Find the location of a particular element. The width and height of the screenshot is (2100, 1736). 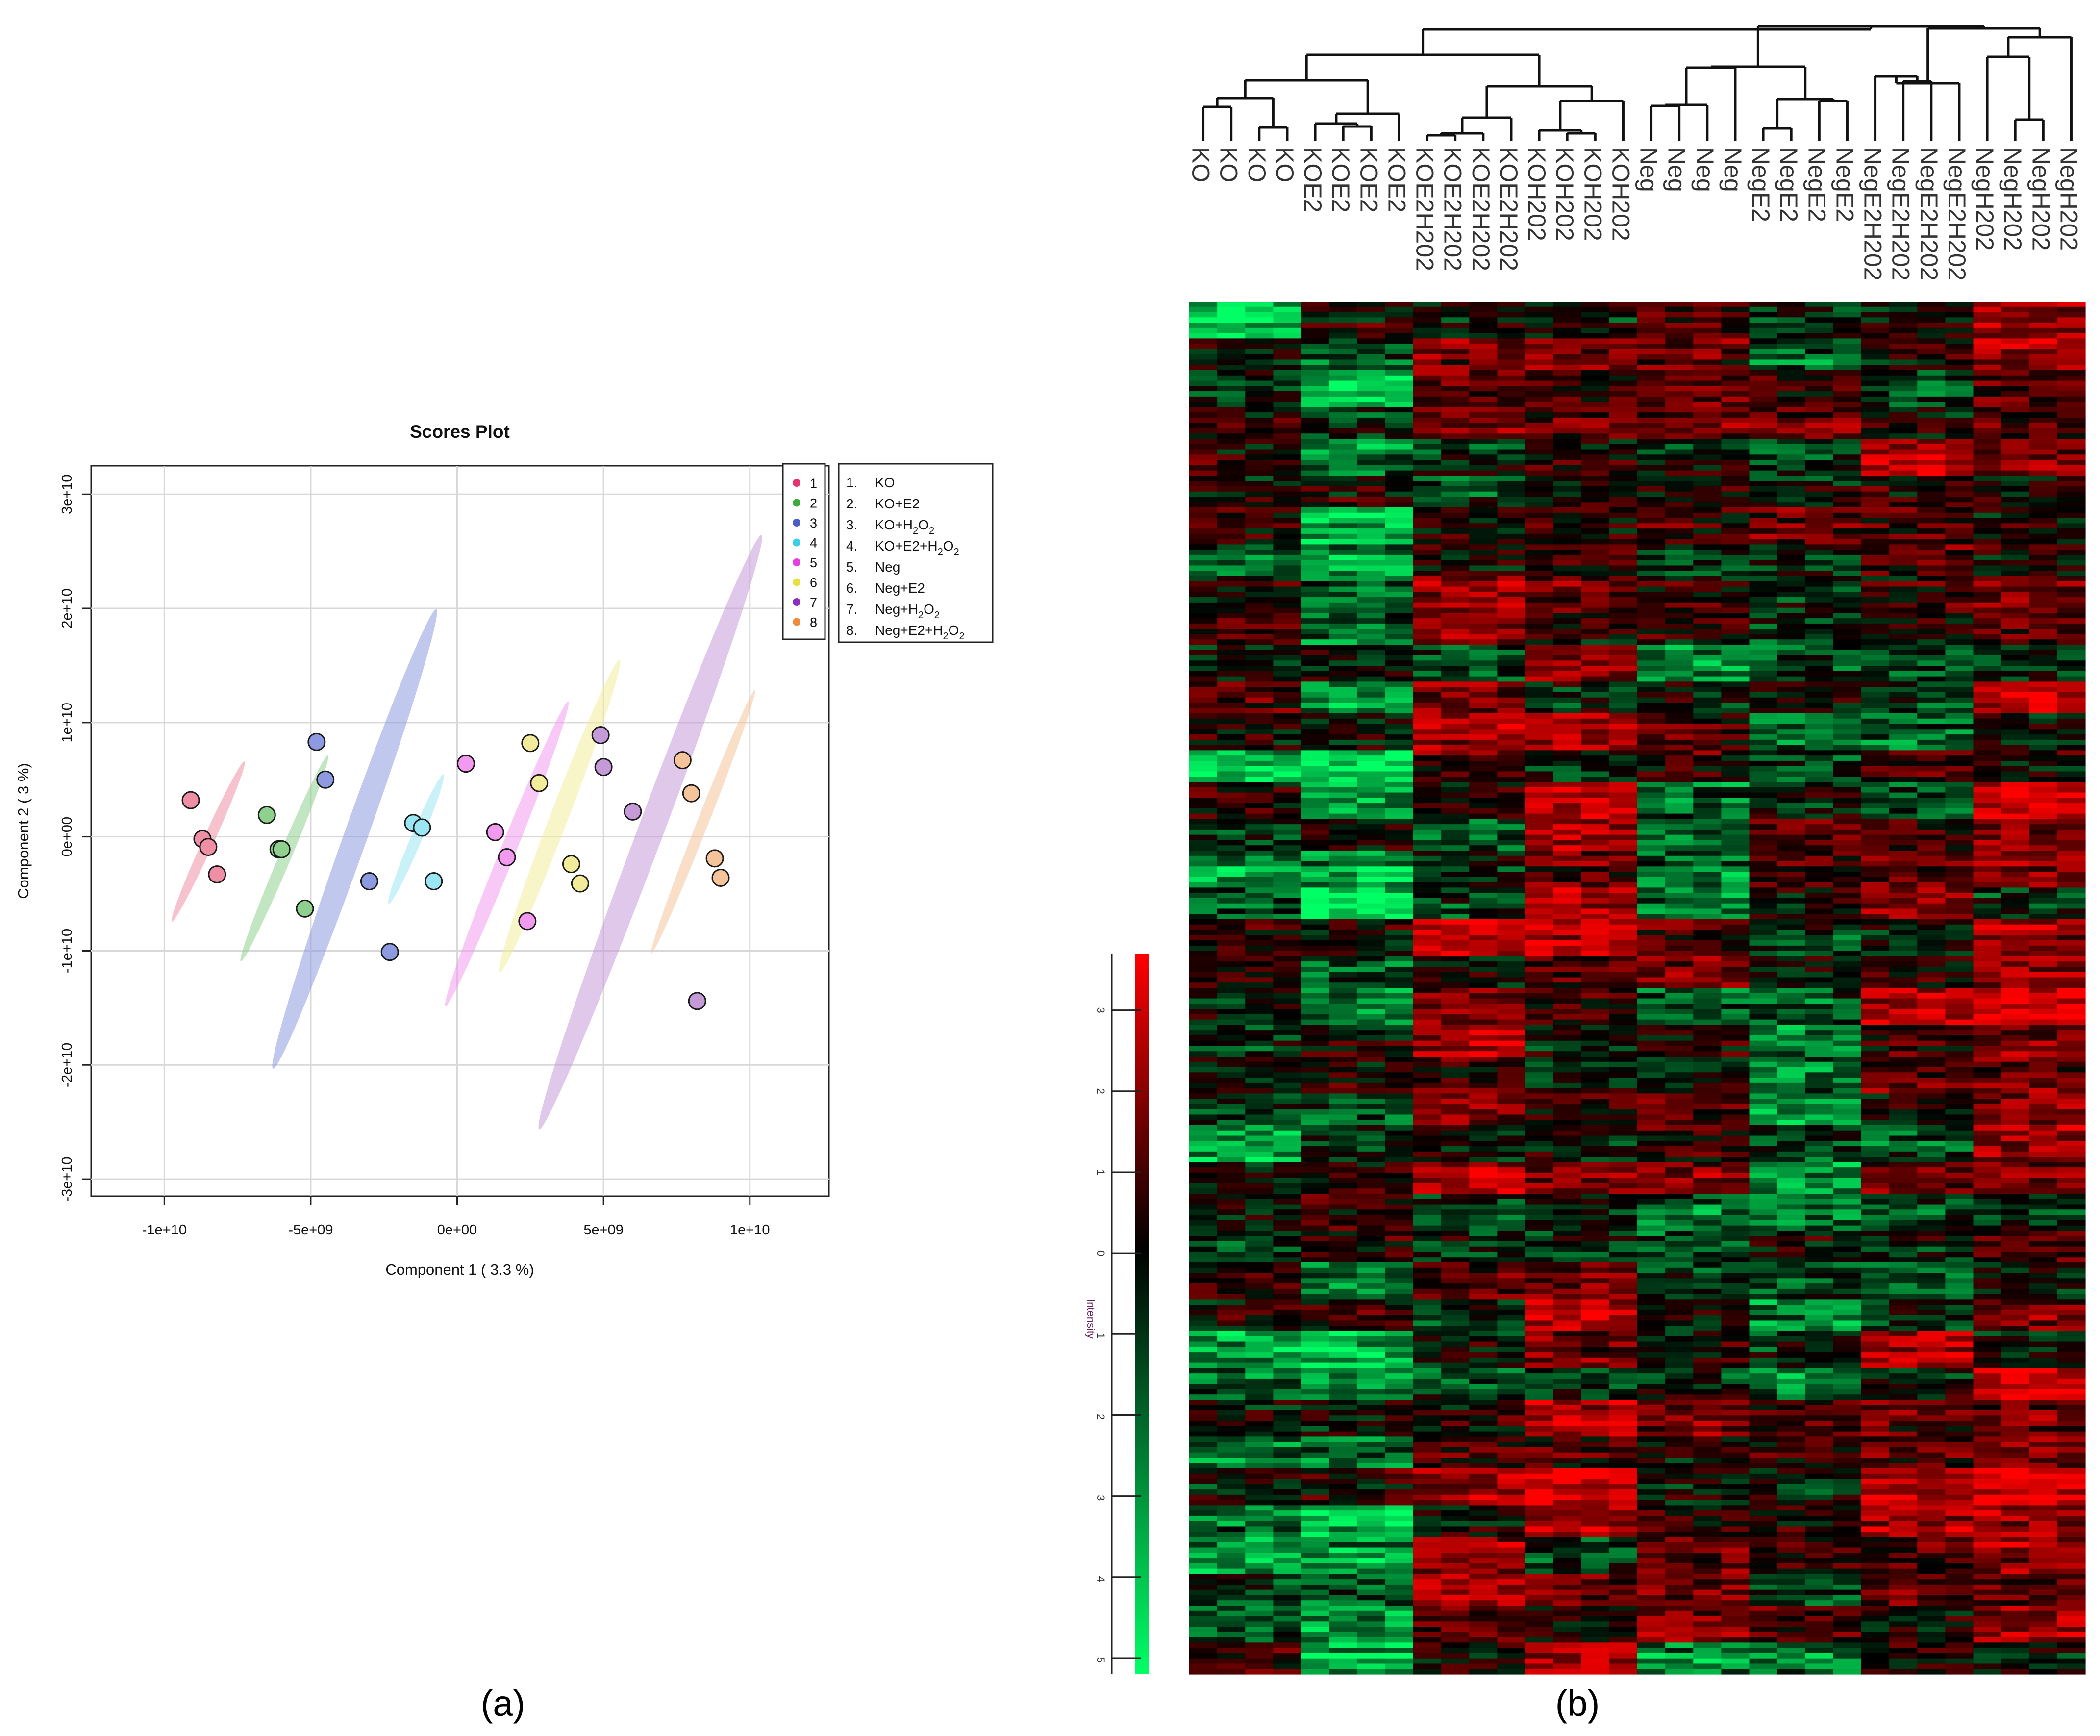

column-label: Neg is located at coordinates (1677, 169).